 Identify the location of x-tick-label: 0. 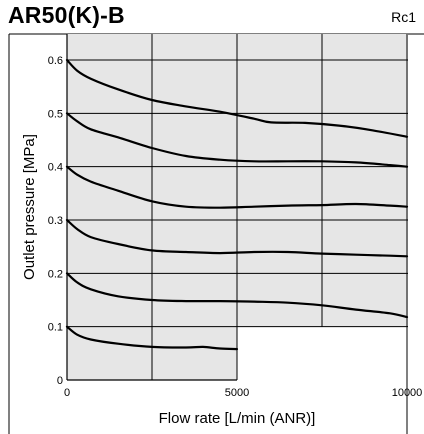
(67, 393).